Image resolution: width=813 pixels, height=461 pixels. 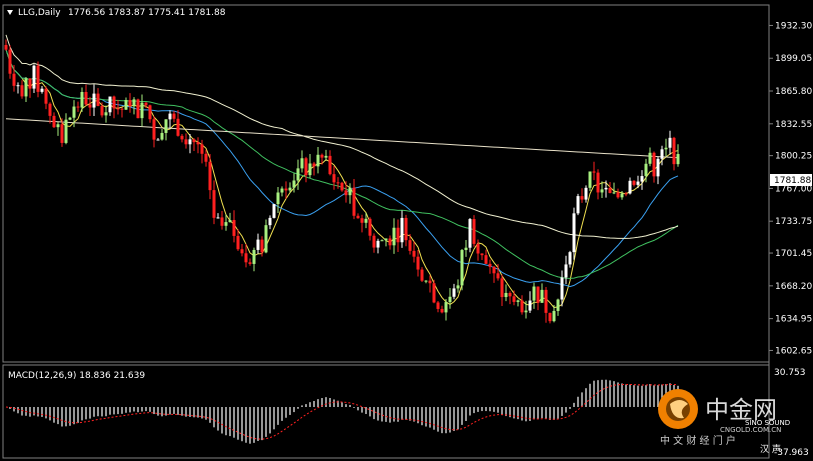 What do you see at coordinates (793, 351) in the screenshot?
I see `price-tick-label: 1602.65` at bounding box center [793, 351].